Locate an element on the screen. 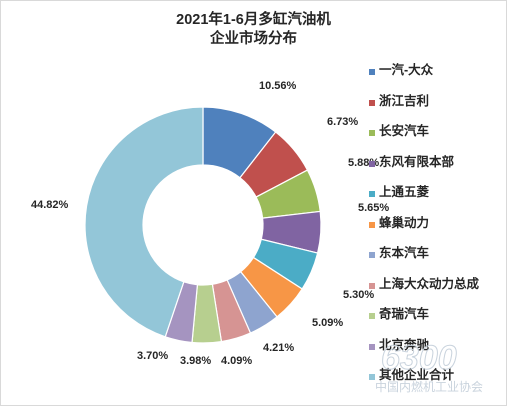 Image resolution: width=507 pixels, height=406 pixels. legend-item-11: 其他企业合计 is located at coordinates (433, 383).